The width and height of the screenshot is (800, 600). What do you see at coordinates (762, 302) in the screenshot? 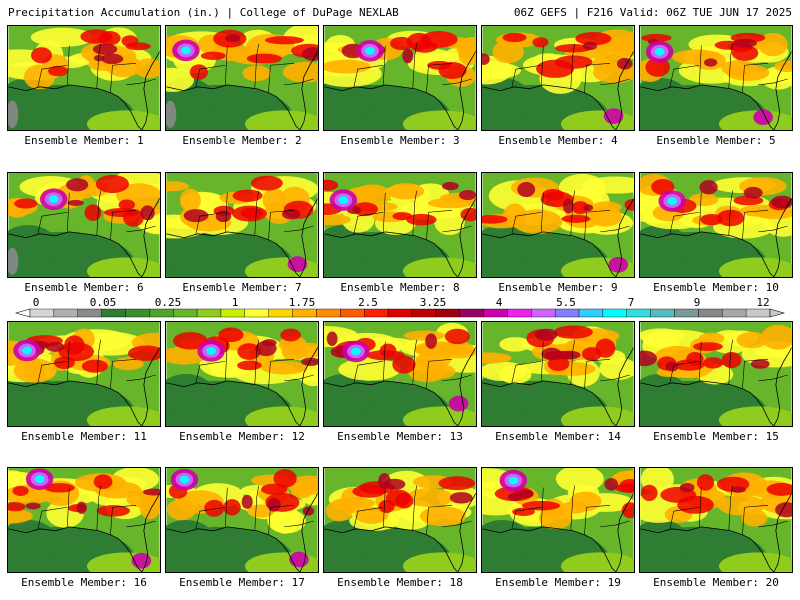
I see `colorbar-label: 12` at bounding box center [762, 302].